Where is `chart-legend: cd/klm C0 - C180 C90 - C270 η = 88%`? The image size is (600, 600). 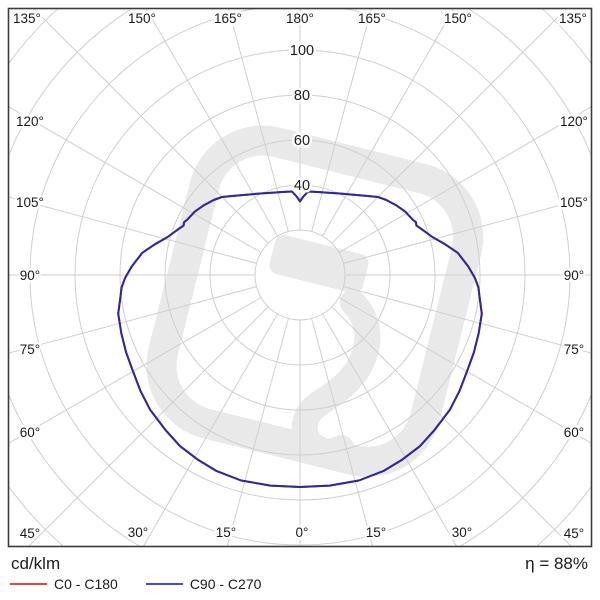
chart-legend: cd/klm C0 - C180 C90 - C270 η = 88% is located at coordinates (300, 574).